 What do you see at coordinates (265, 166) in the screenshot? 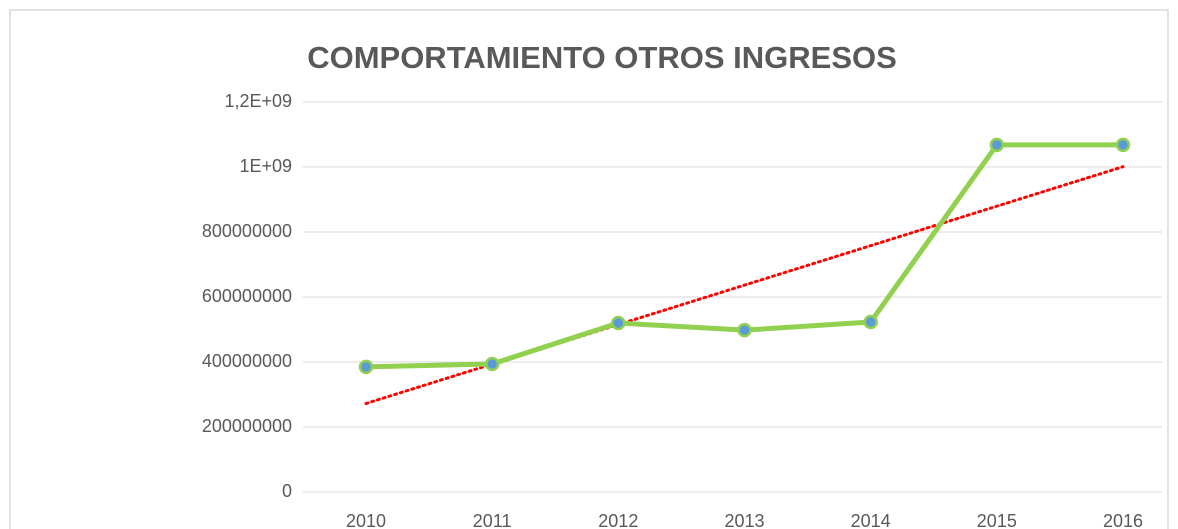
I see `y-tick-label: 1E+09` at bounding box center [265, 166].